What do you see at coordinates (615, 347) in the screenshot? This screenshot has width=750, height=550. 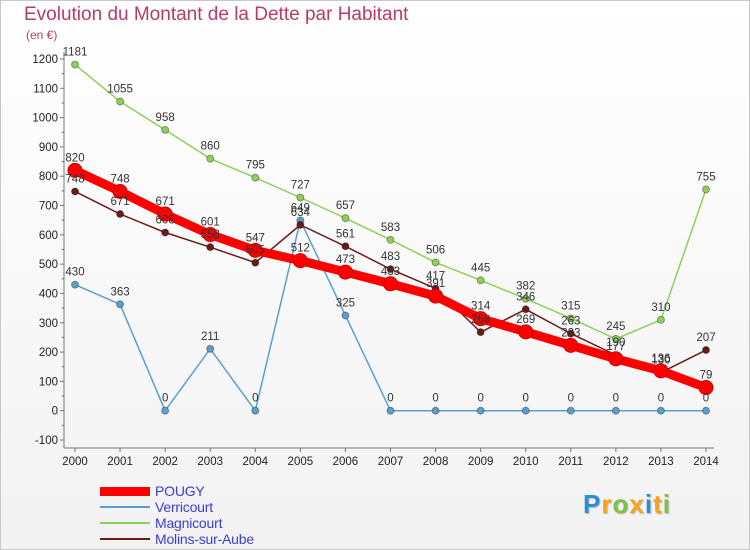 I see `data-label-pougy: 177` at bounding box center [615, 347].